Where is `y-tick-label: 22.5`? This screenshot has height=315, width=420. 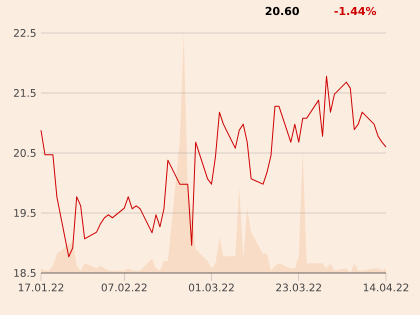 y-tick-label: 22.5 is located at coordinates (25, 33).